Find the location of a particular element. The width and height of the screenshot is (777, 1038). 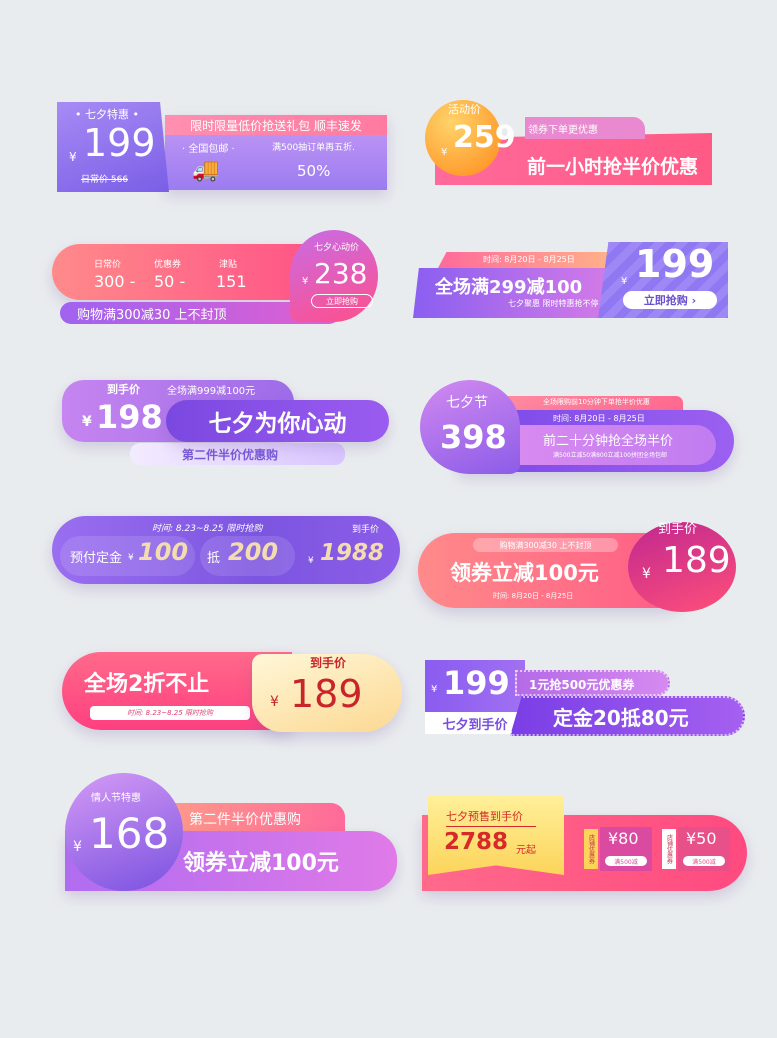

buy-now-button: 立即抢购 › is located at coordinates (670, 300).